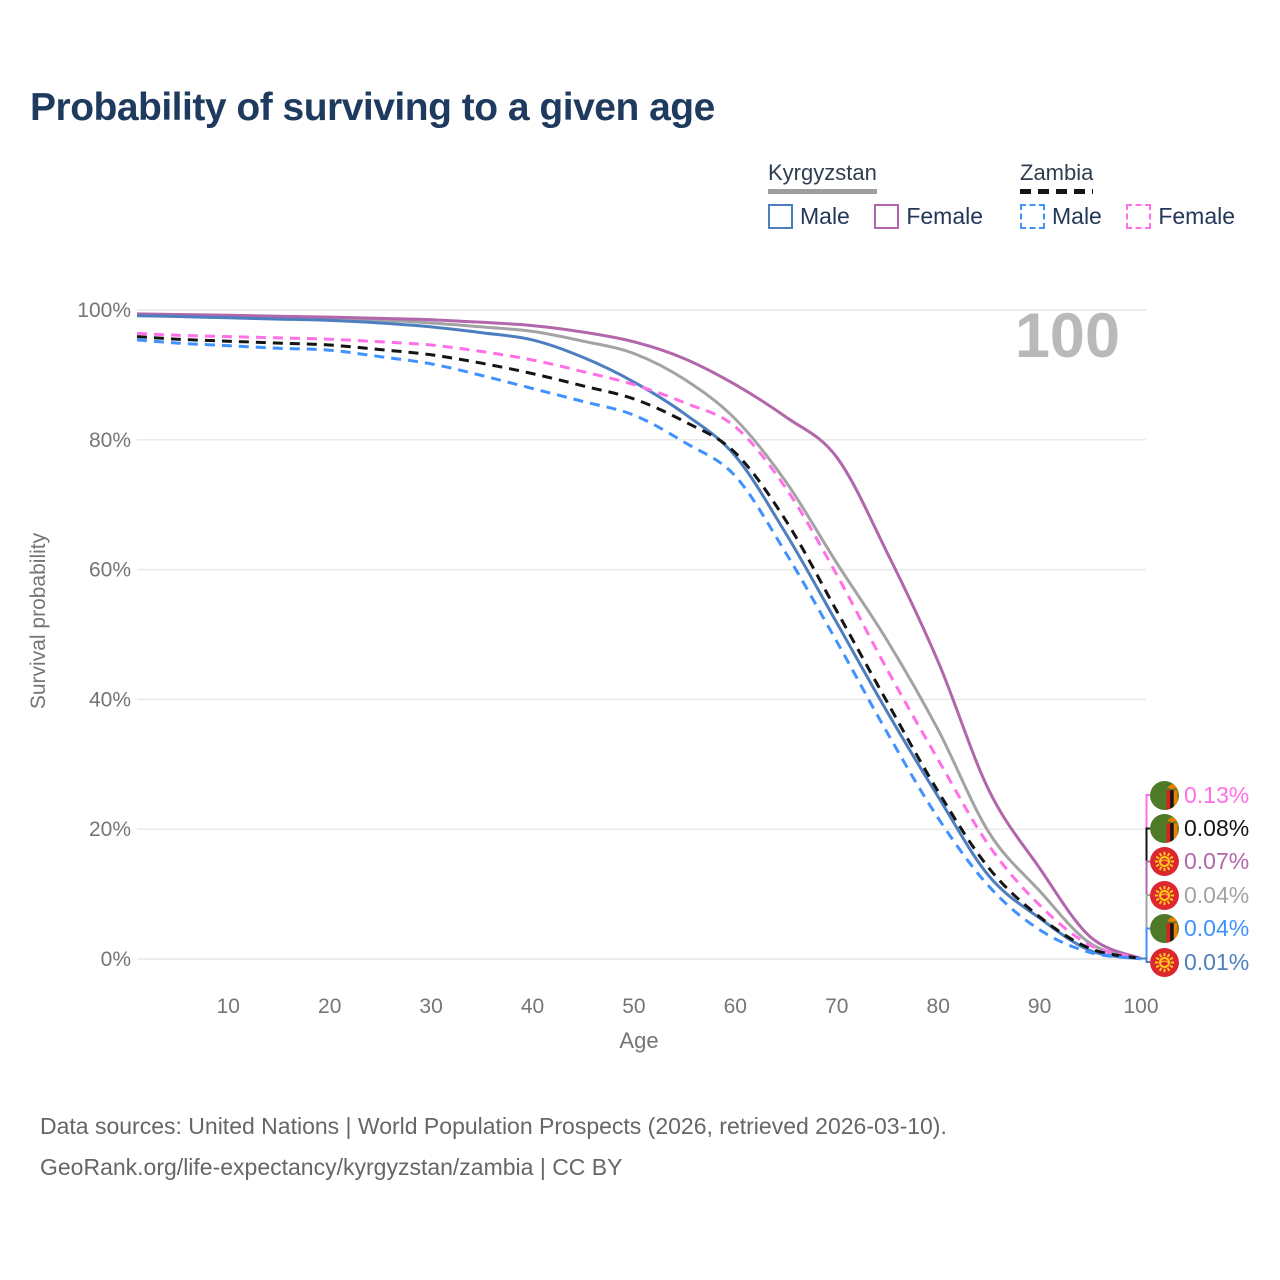  What do you see at coordinates (110, 829) in the screenshot?
I see `y-tick-label: 20%` at bounding box center [110, 829].